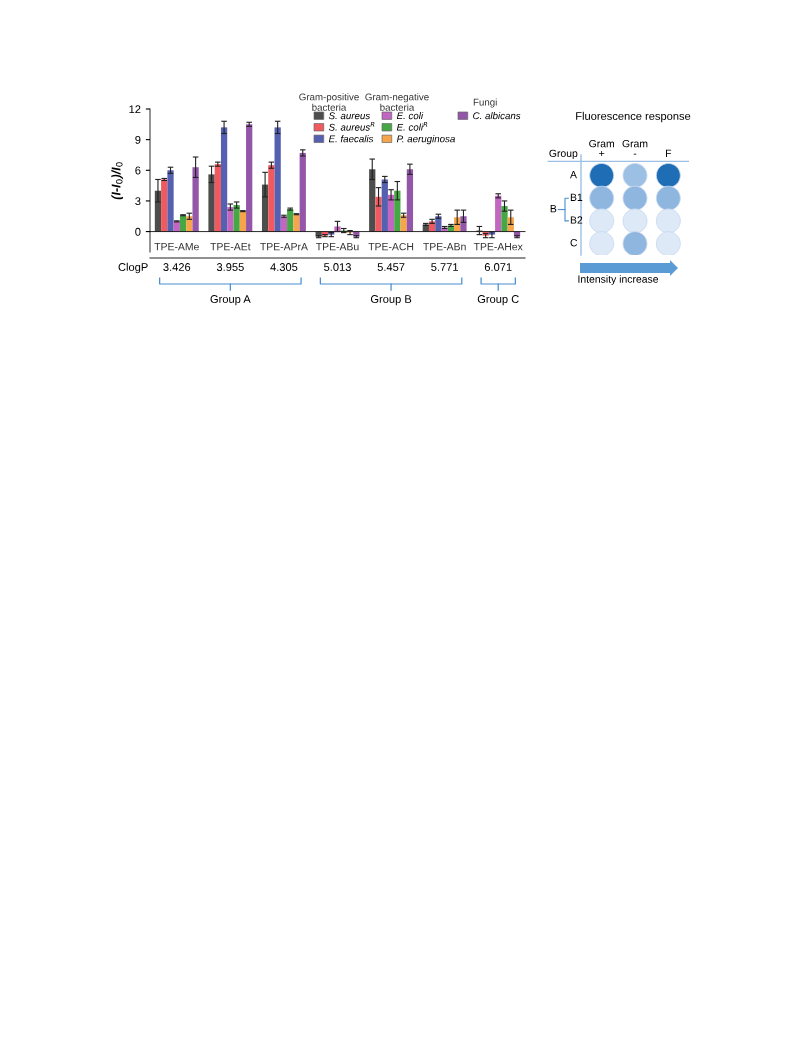 The height and width of the screenshot is (1043, 793). I want to click on text: 3.955, so click(230, 267).